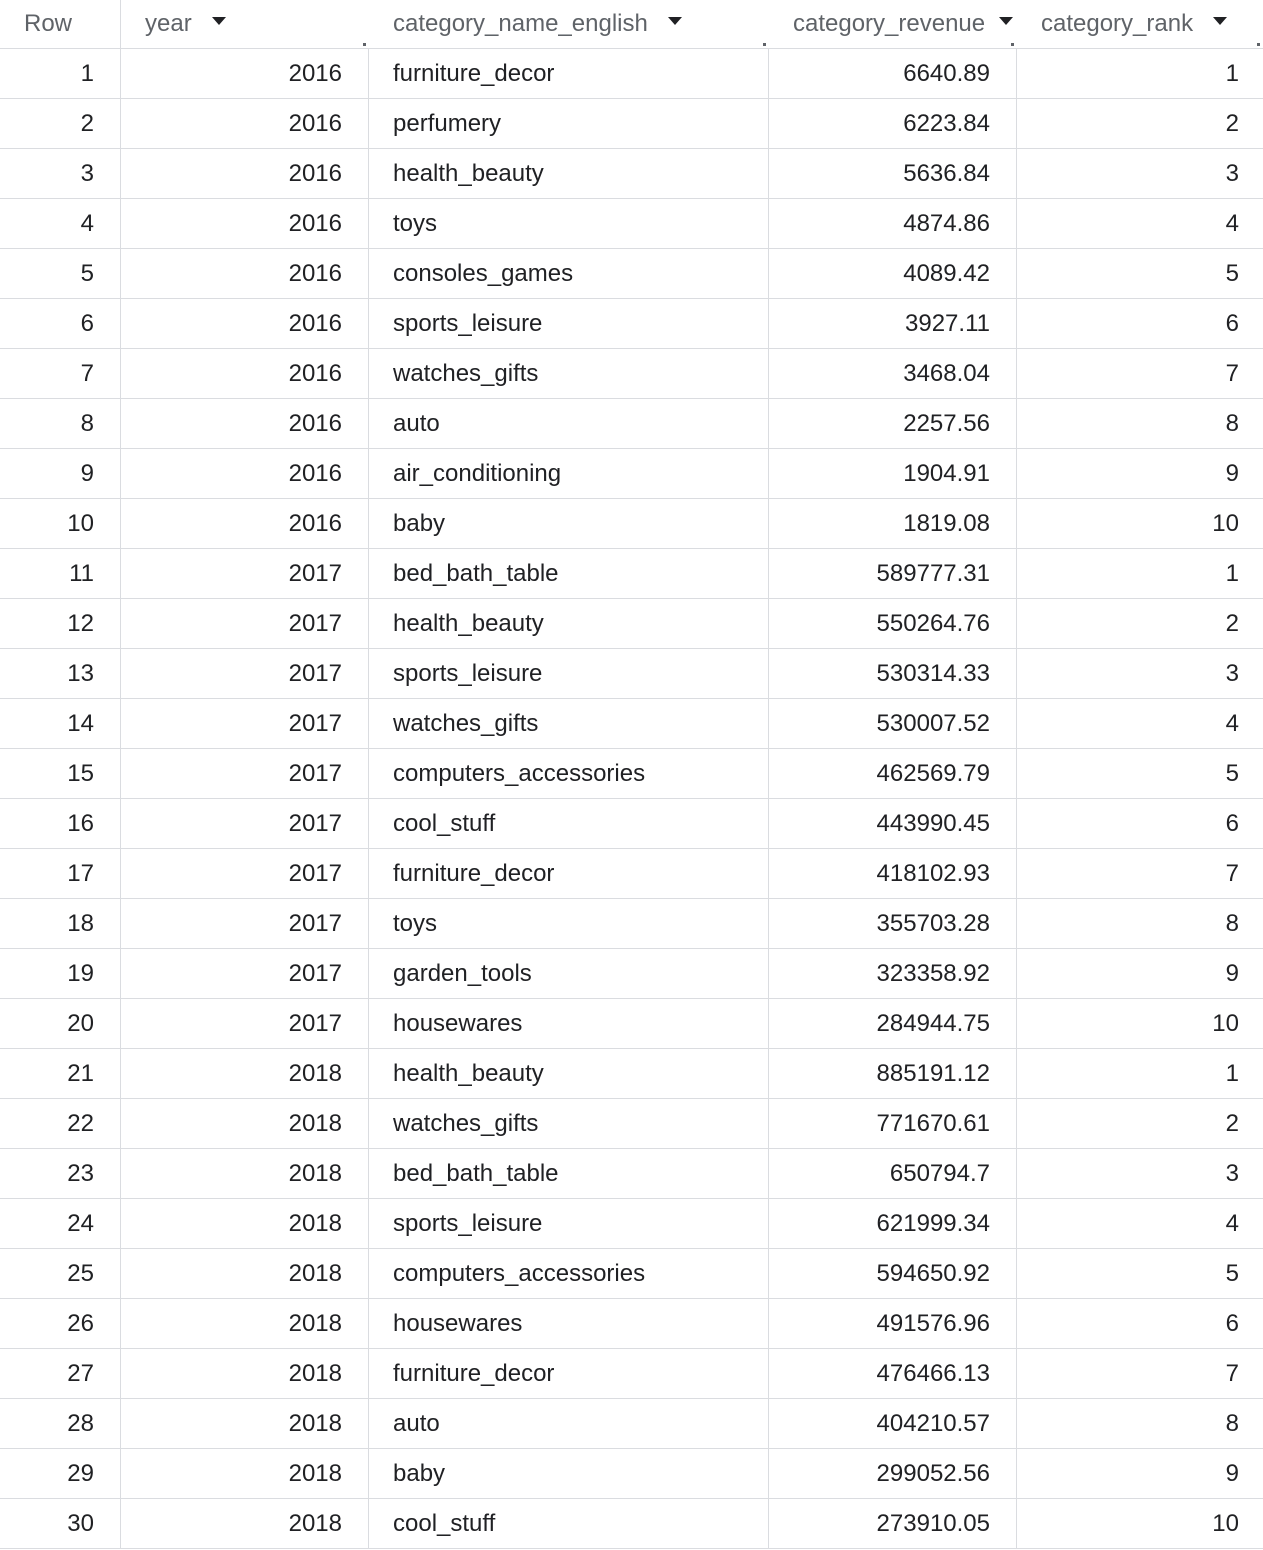 This screenshot has height=1550, width=1263. I want to click on cell-row-number: 24, so click(60, 1223).